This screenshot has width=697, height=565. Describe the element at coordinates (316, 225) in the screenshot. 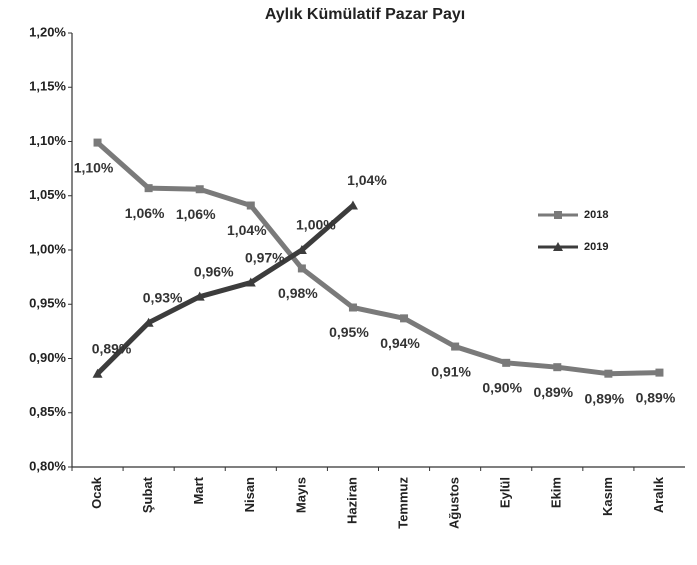

I see `data-label: 1,00%` at that location.